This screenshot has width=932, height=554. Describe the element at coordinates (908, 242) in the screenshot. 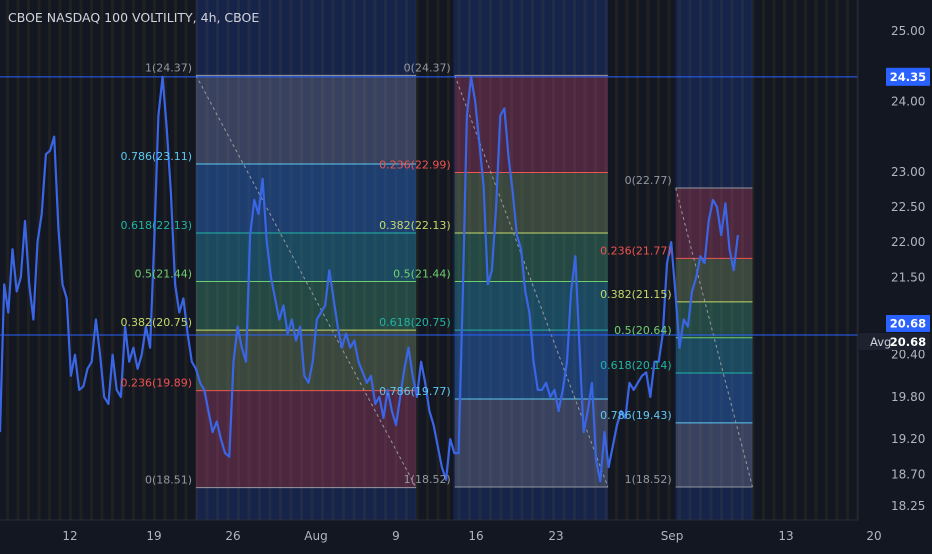

I see `y-tick-label: 22.00` at that location.